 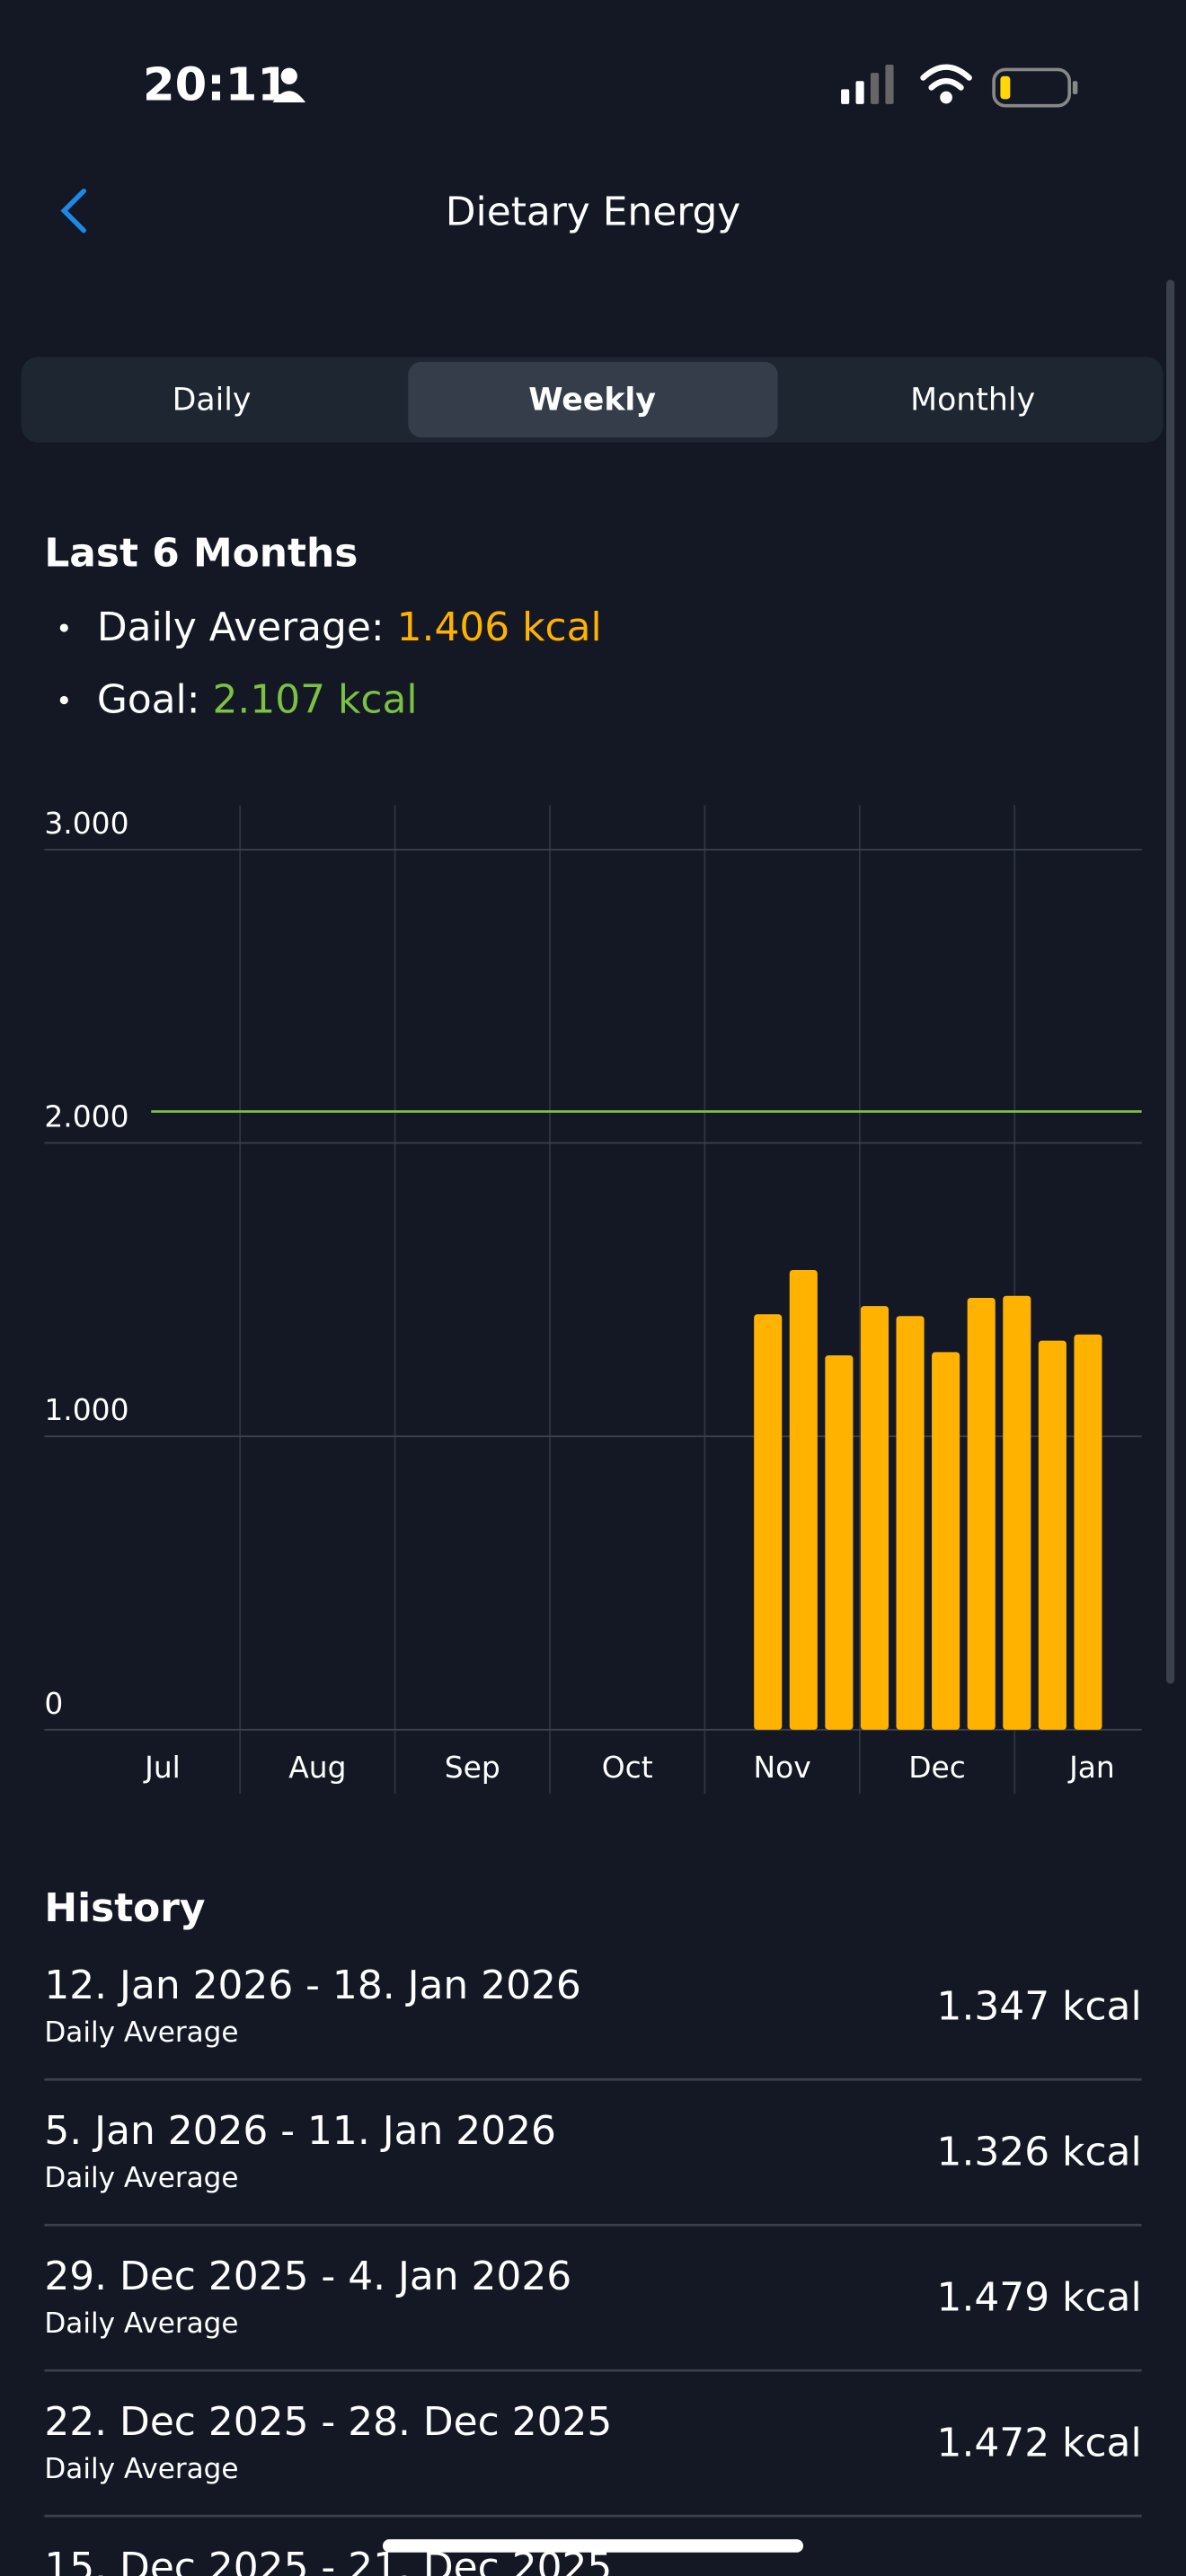 What do you see at coordinates (593, 211) in the screenshot?
I see `header-title: Dietary Energy` at bounding box center [593, 211].